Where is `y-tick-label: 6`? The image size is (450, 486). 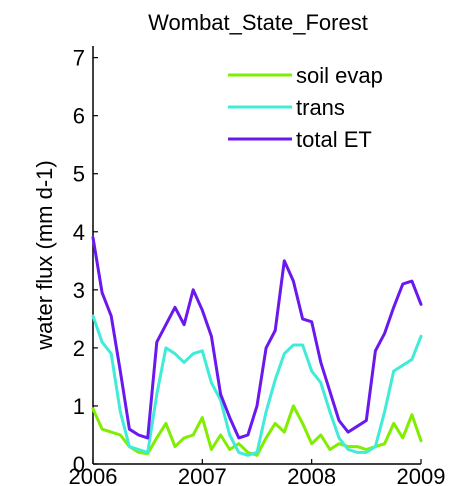
y-tick-label: 6 is located at coordinates (79, 116).